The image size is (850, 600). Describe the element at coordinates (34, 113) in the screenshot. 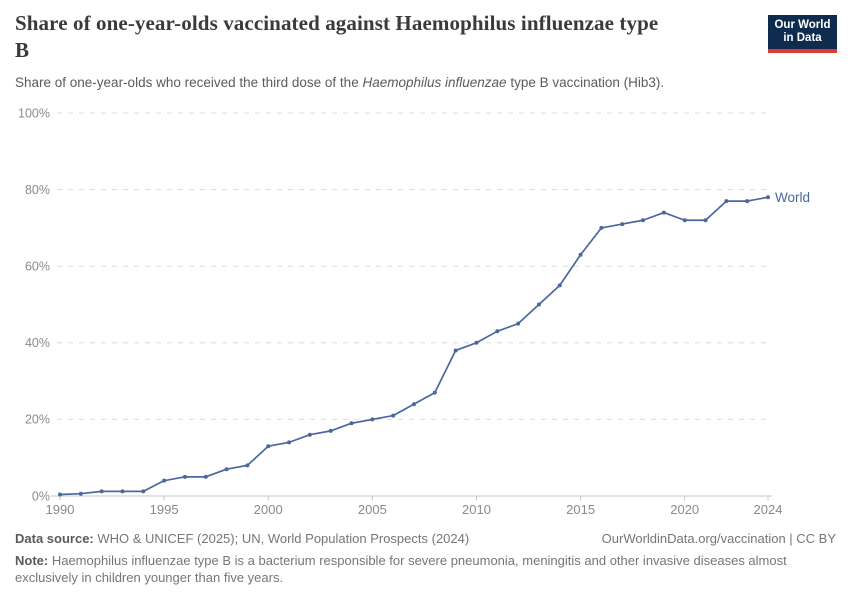

I see `y-axis-tick-label: 100%` at that location.